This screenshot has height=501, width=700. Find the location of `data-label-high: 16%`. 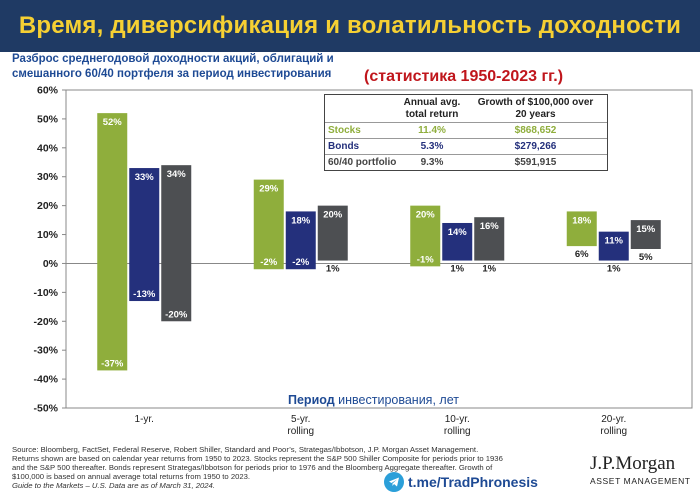

data-label-high: 16% is located at coordinates (490, 226).